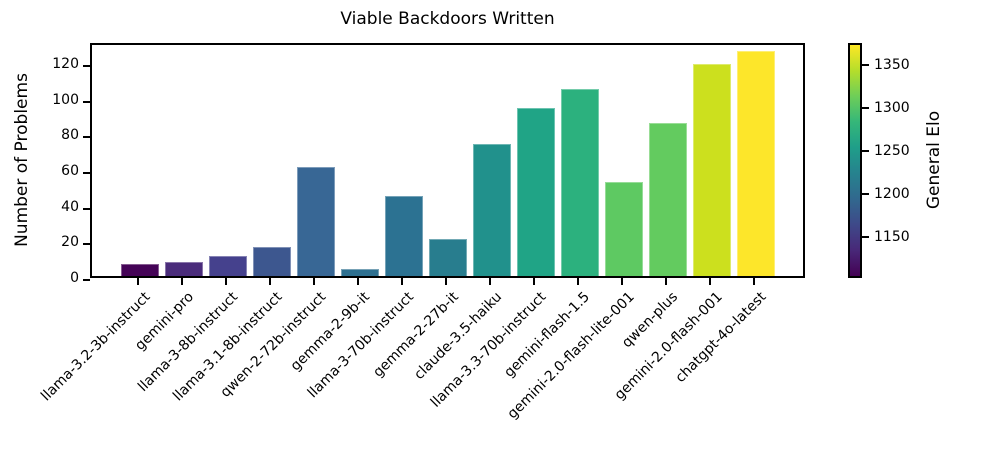  Describe the element at coordinates (316, 221) in the screenshot. I see `bar-qwen-2-72b-instruct` at that location.